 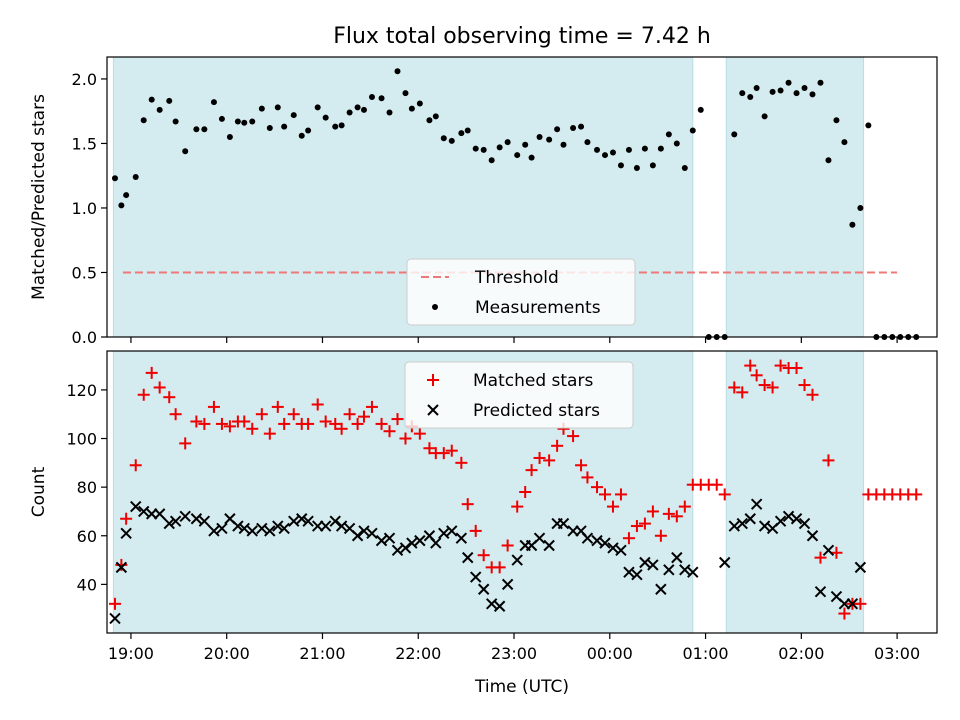 What do you see at coordinates (521, 292) in the screenshot?
I see `legend: Threshold Measurements` at bounding box center [521, 292].